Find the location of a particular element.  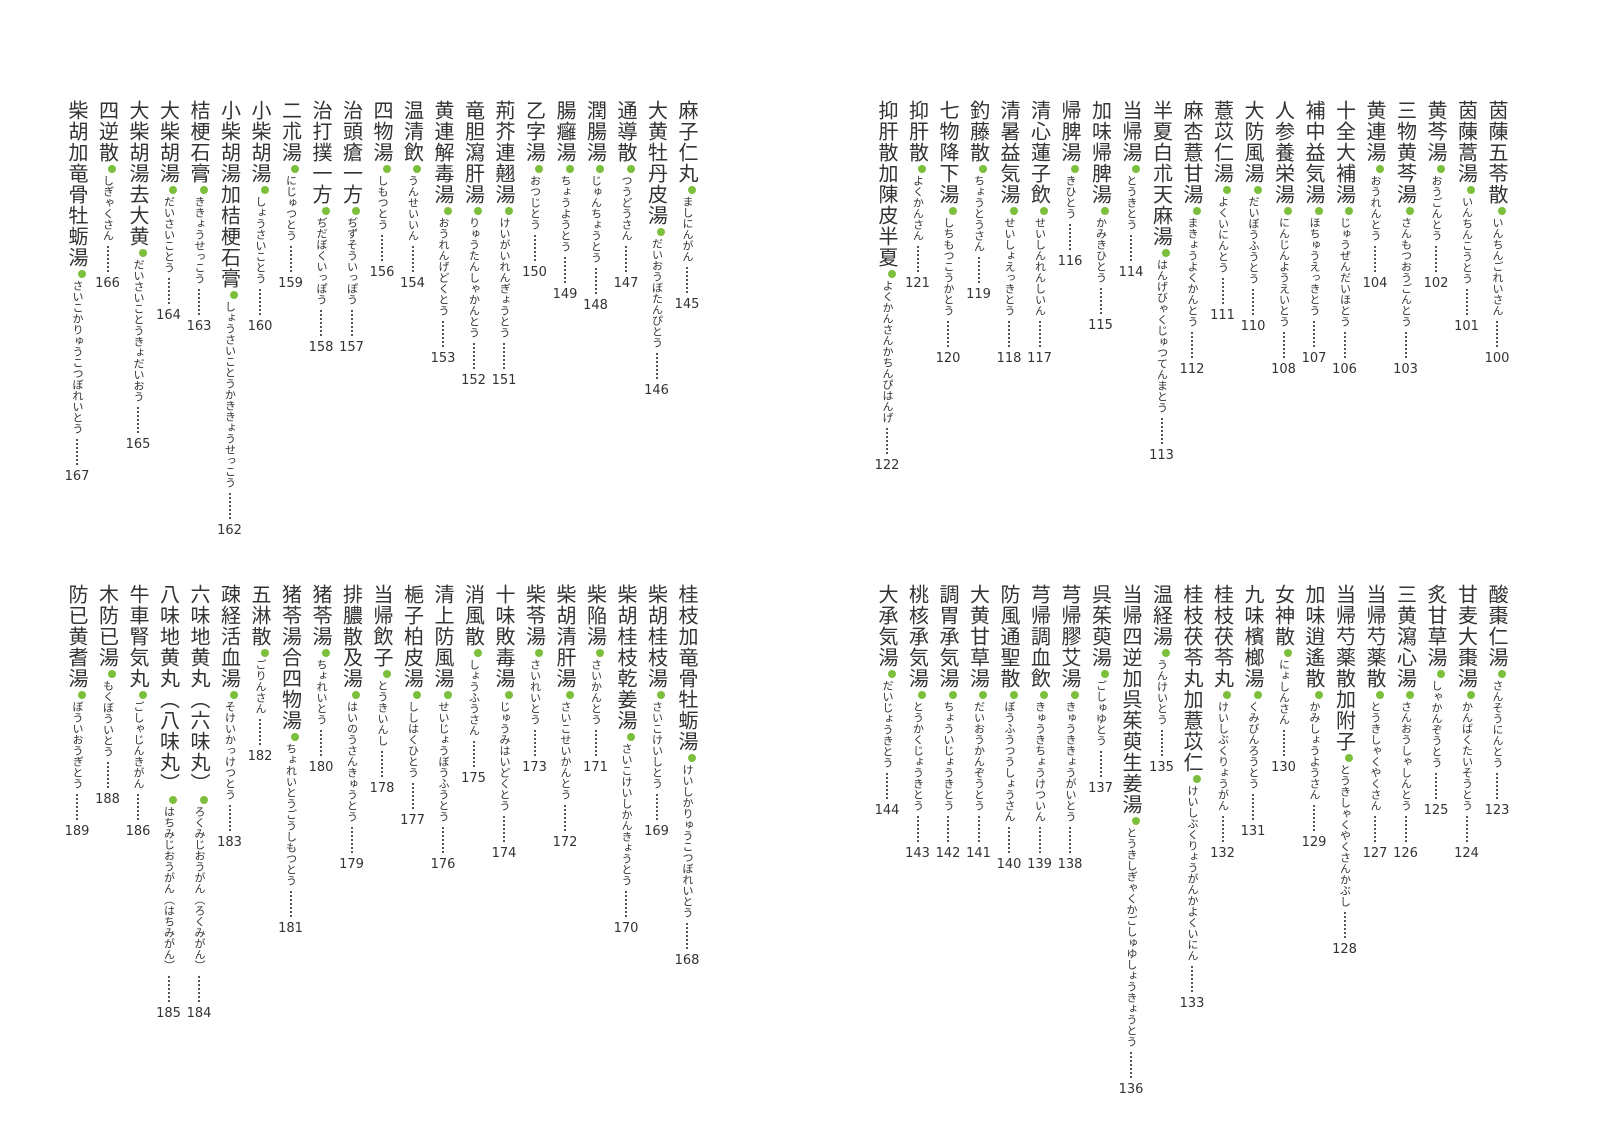

reading: そけいかっけつとう is located at coordinates (230, 750).